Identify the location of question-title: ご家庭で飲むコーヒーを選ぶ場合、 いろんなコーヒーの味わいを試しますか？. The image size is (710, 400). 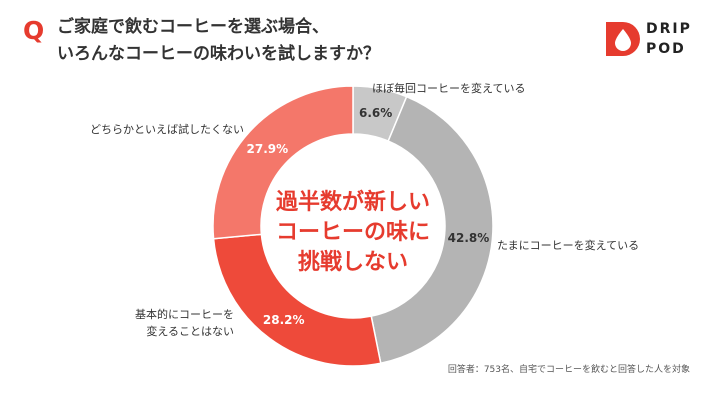
(218, 41).